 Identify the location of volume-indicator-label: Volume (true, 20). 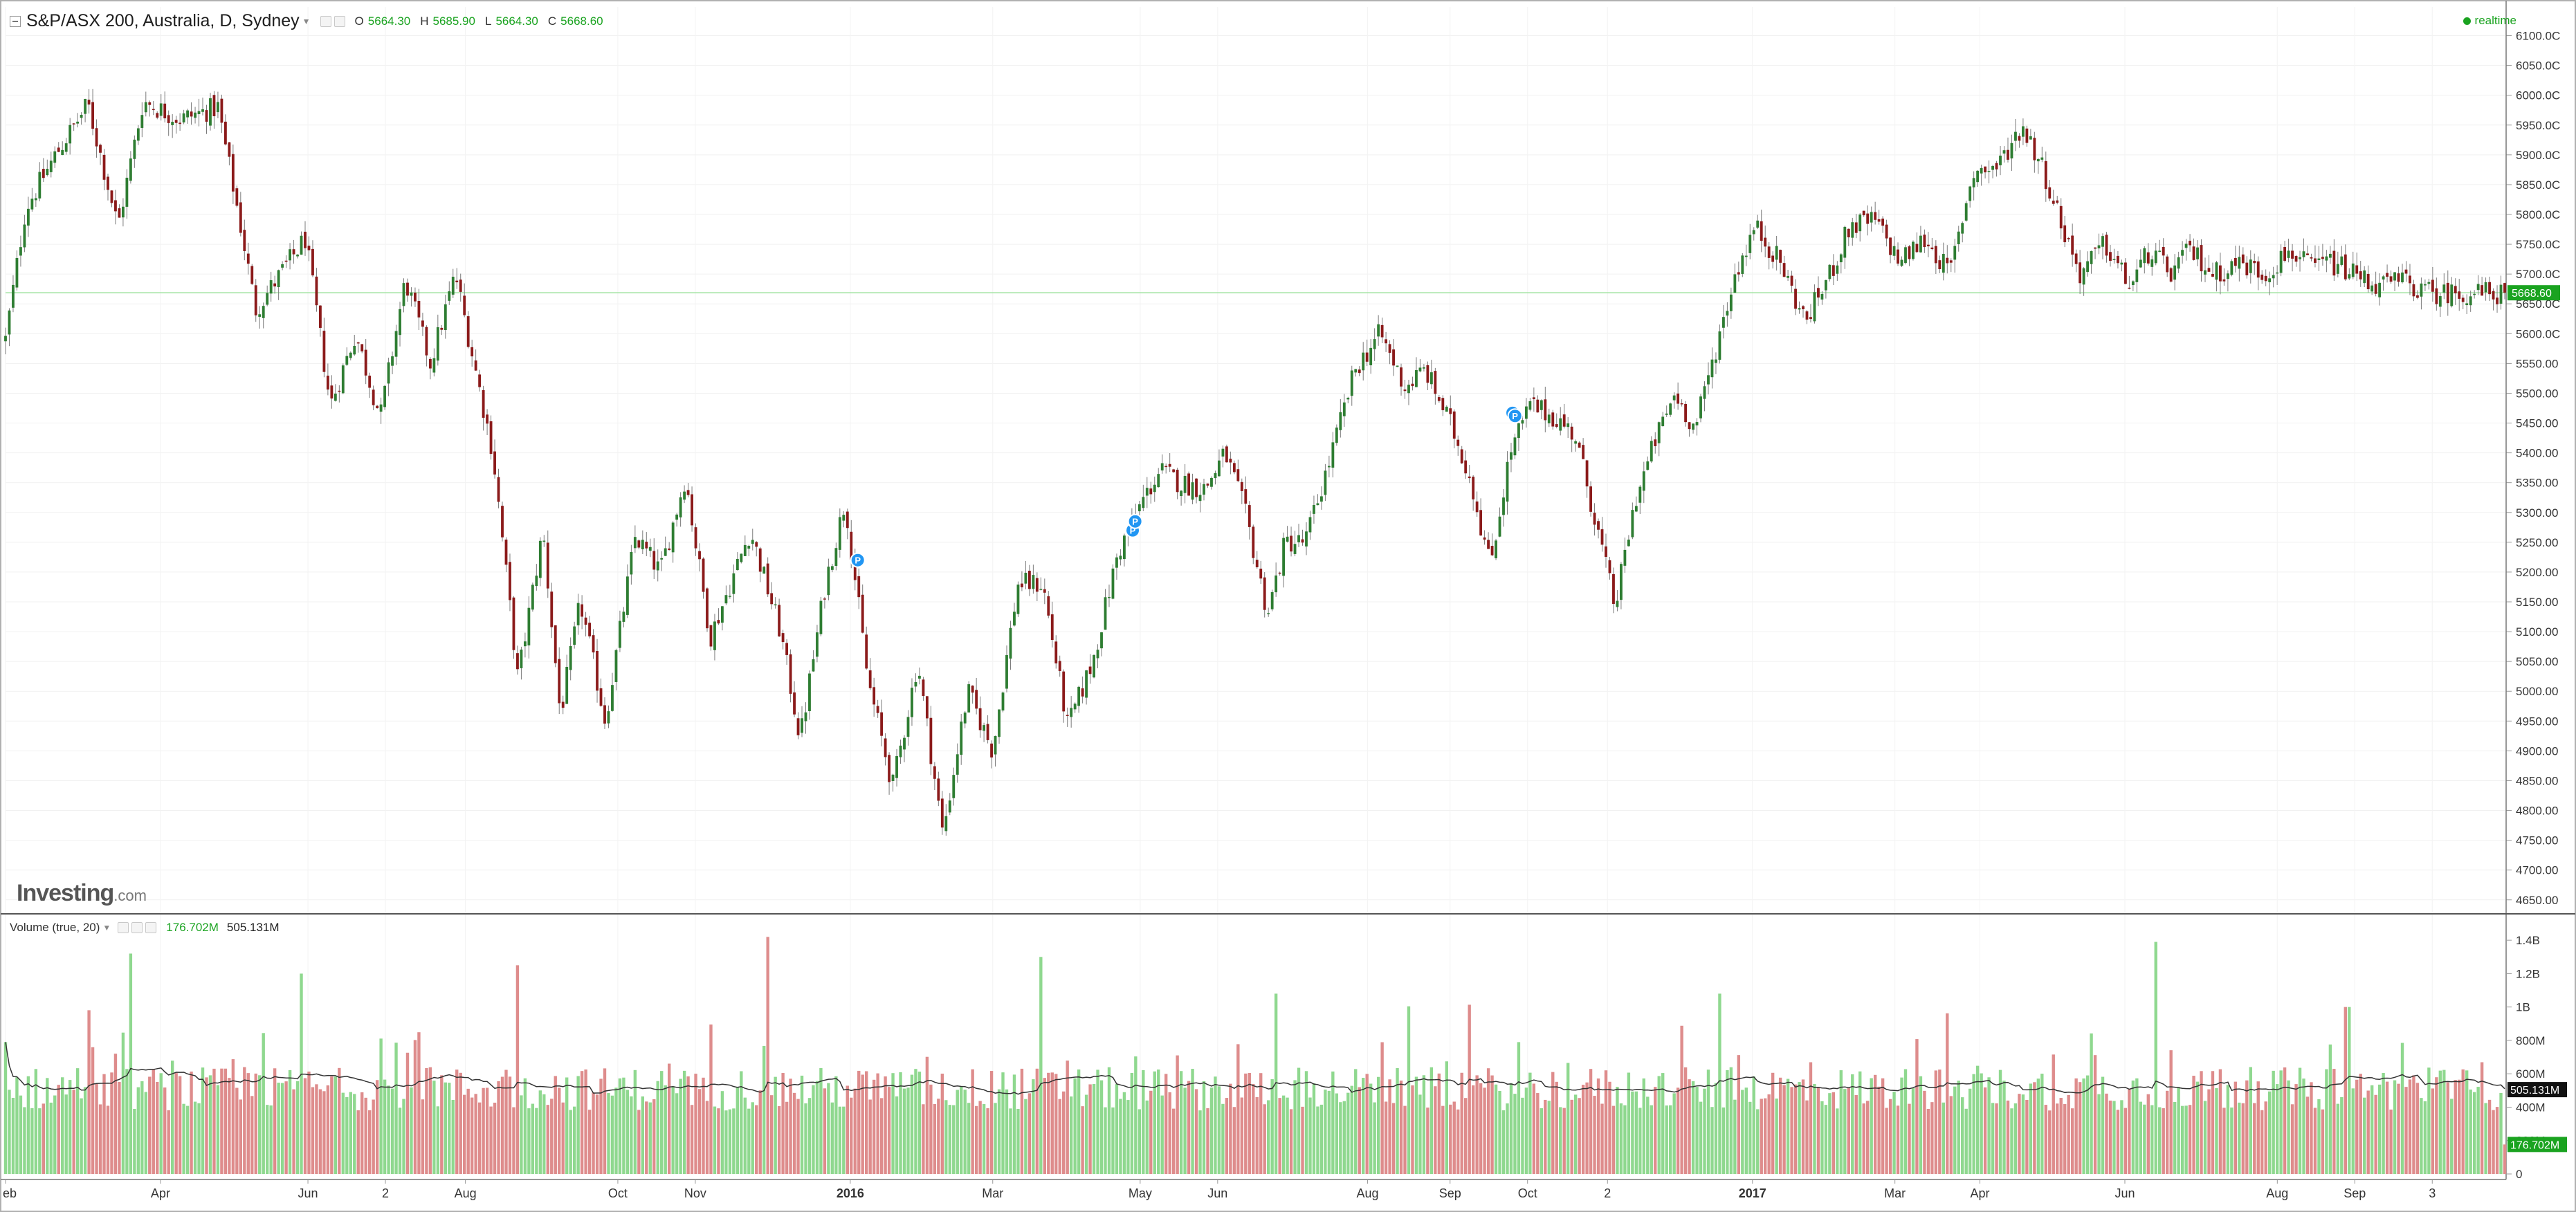
(55, 927).